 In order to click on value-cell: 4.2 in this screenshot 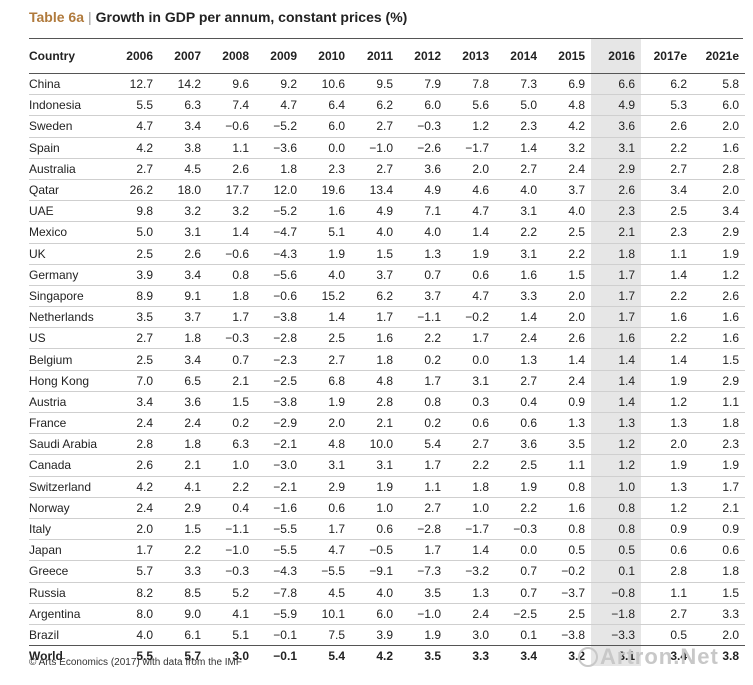, I will do `click(144, 147)`.